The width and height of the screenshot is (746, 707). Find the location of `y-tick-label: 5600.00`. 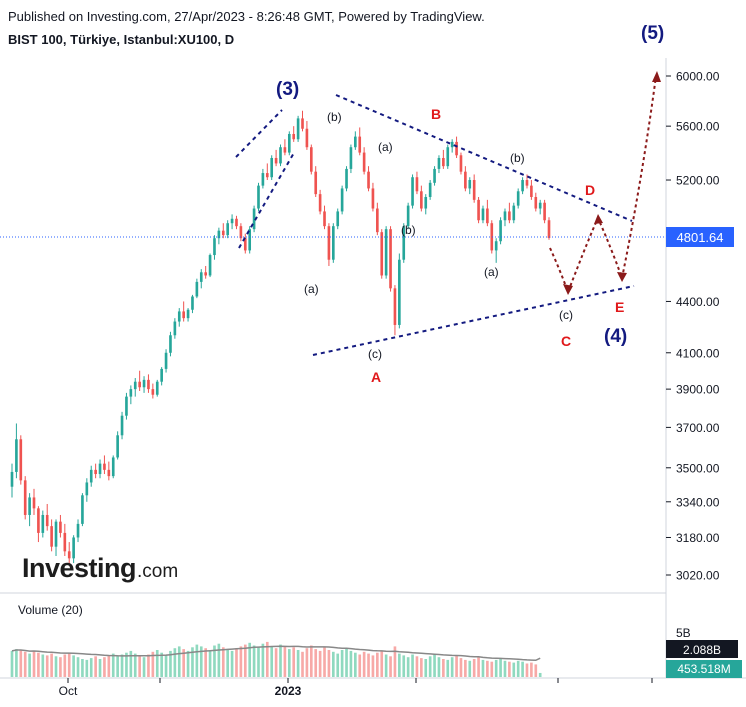

y-tick-label: 5600.00 is located at coordinates (698, 127).